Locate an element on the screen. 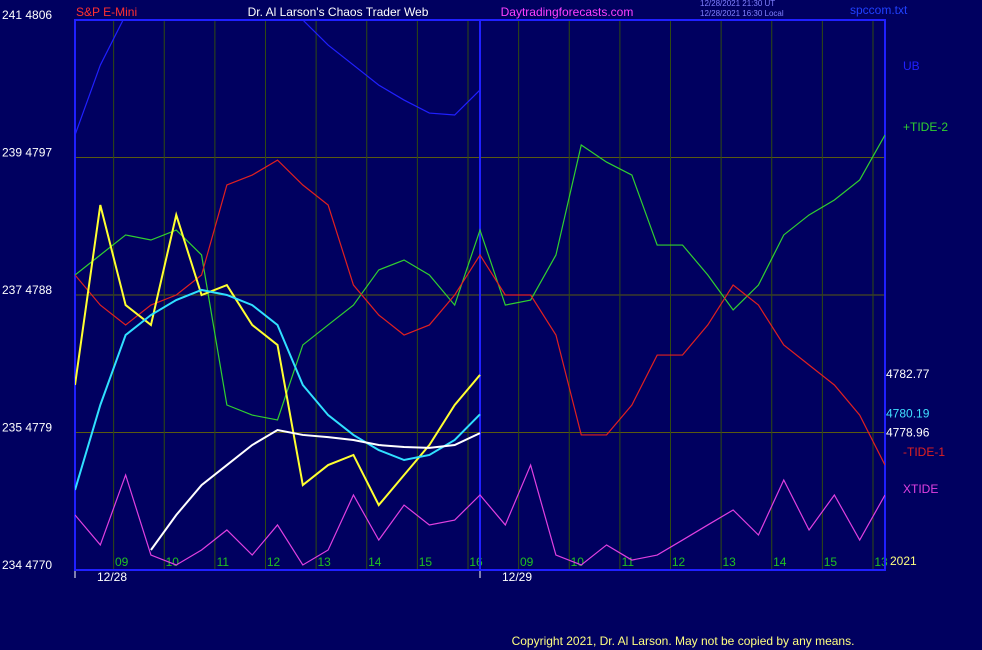 The image size is (982, 650). day-label: 12/28 is located at coordinates (112, 577).